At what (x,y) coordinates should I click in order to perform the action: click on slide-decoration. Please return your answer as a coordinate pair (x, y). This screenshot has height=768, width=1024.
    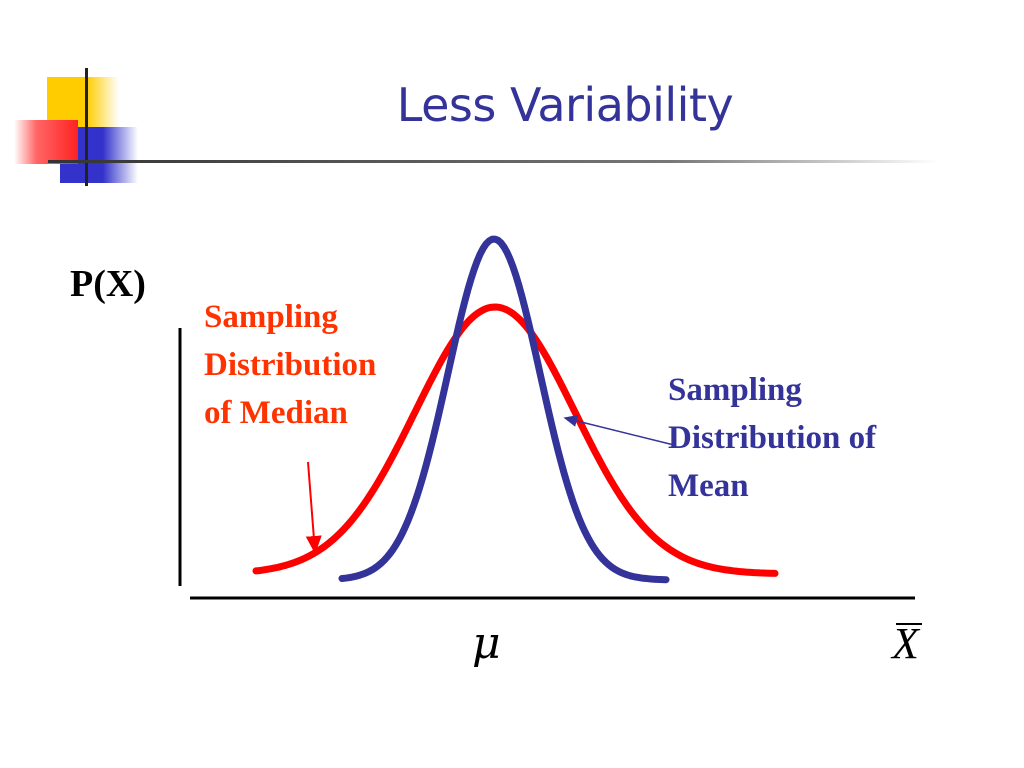
    Looking at the image, I should click on (476, 127).